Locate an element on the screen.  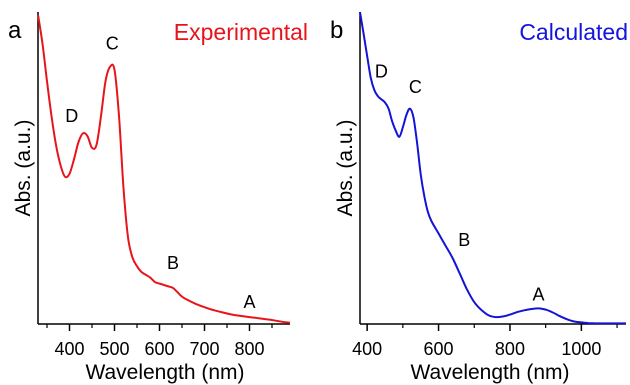
panel-a-x-tick-labels: 400 500 600 700 800 is located at coordinates (159, 349).